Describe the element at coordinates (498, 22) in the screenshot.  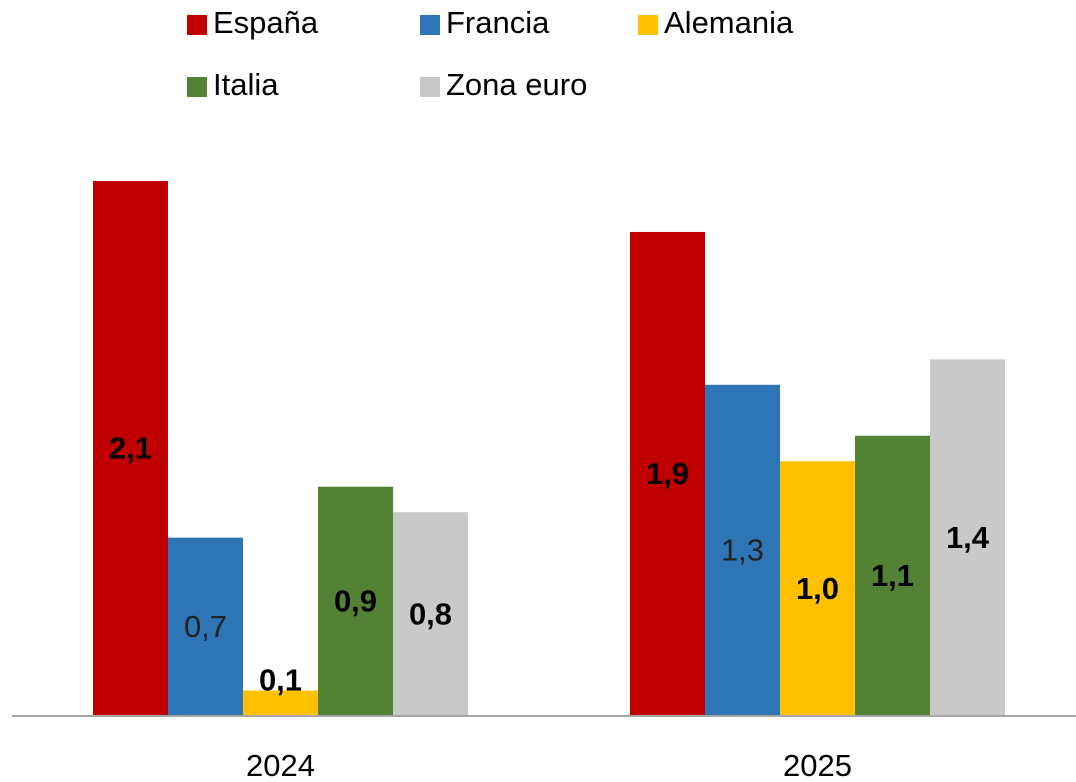
I see `legend-label: Francia` at that location.